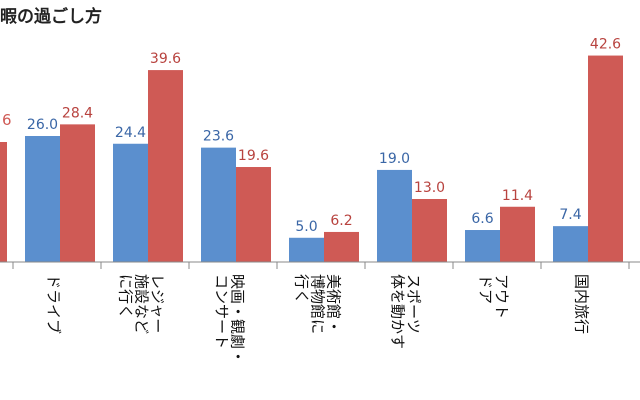 Image resolution: width=640 pixels, height=400 pixels. I want to click on category-label: に行く, so click(126, 296).